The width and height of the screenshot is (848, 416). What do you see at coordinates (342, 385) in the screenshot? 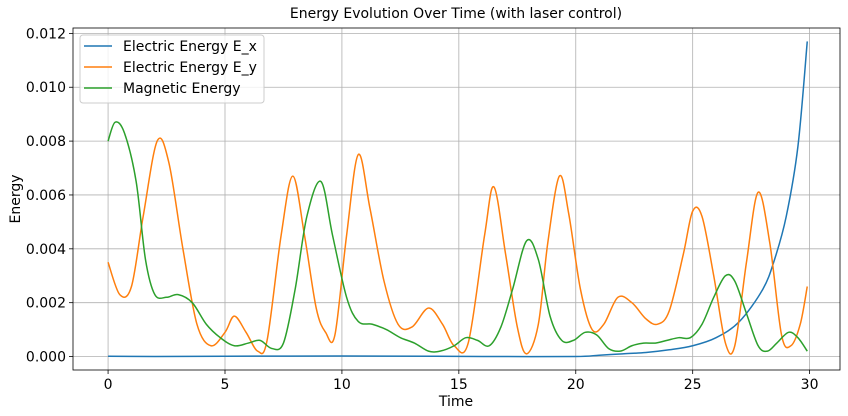
I see `x-tick-label: 10` at bounding box center [342, 385].